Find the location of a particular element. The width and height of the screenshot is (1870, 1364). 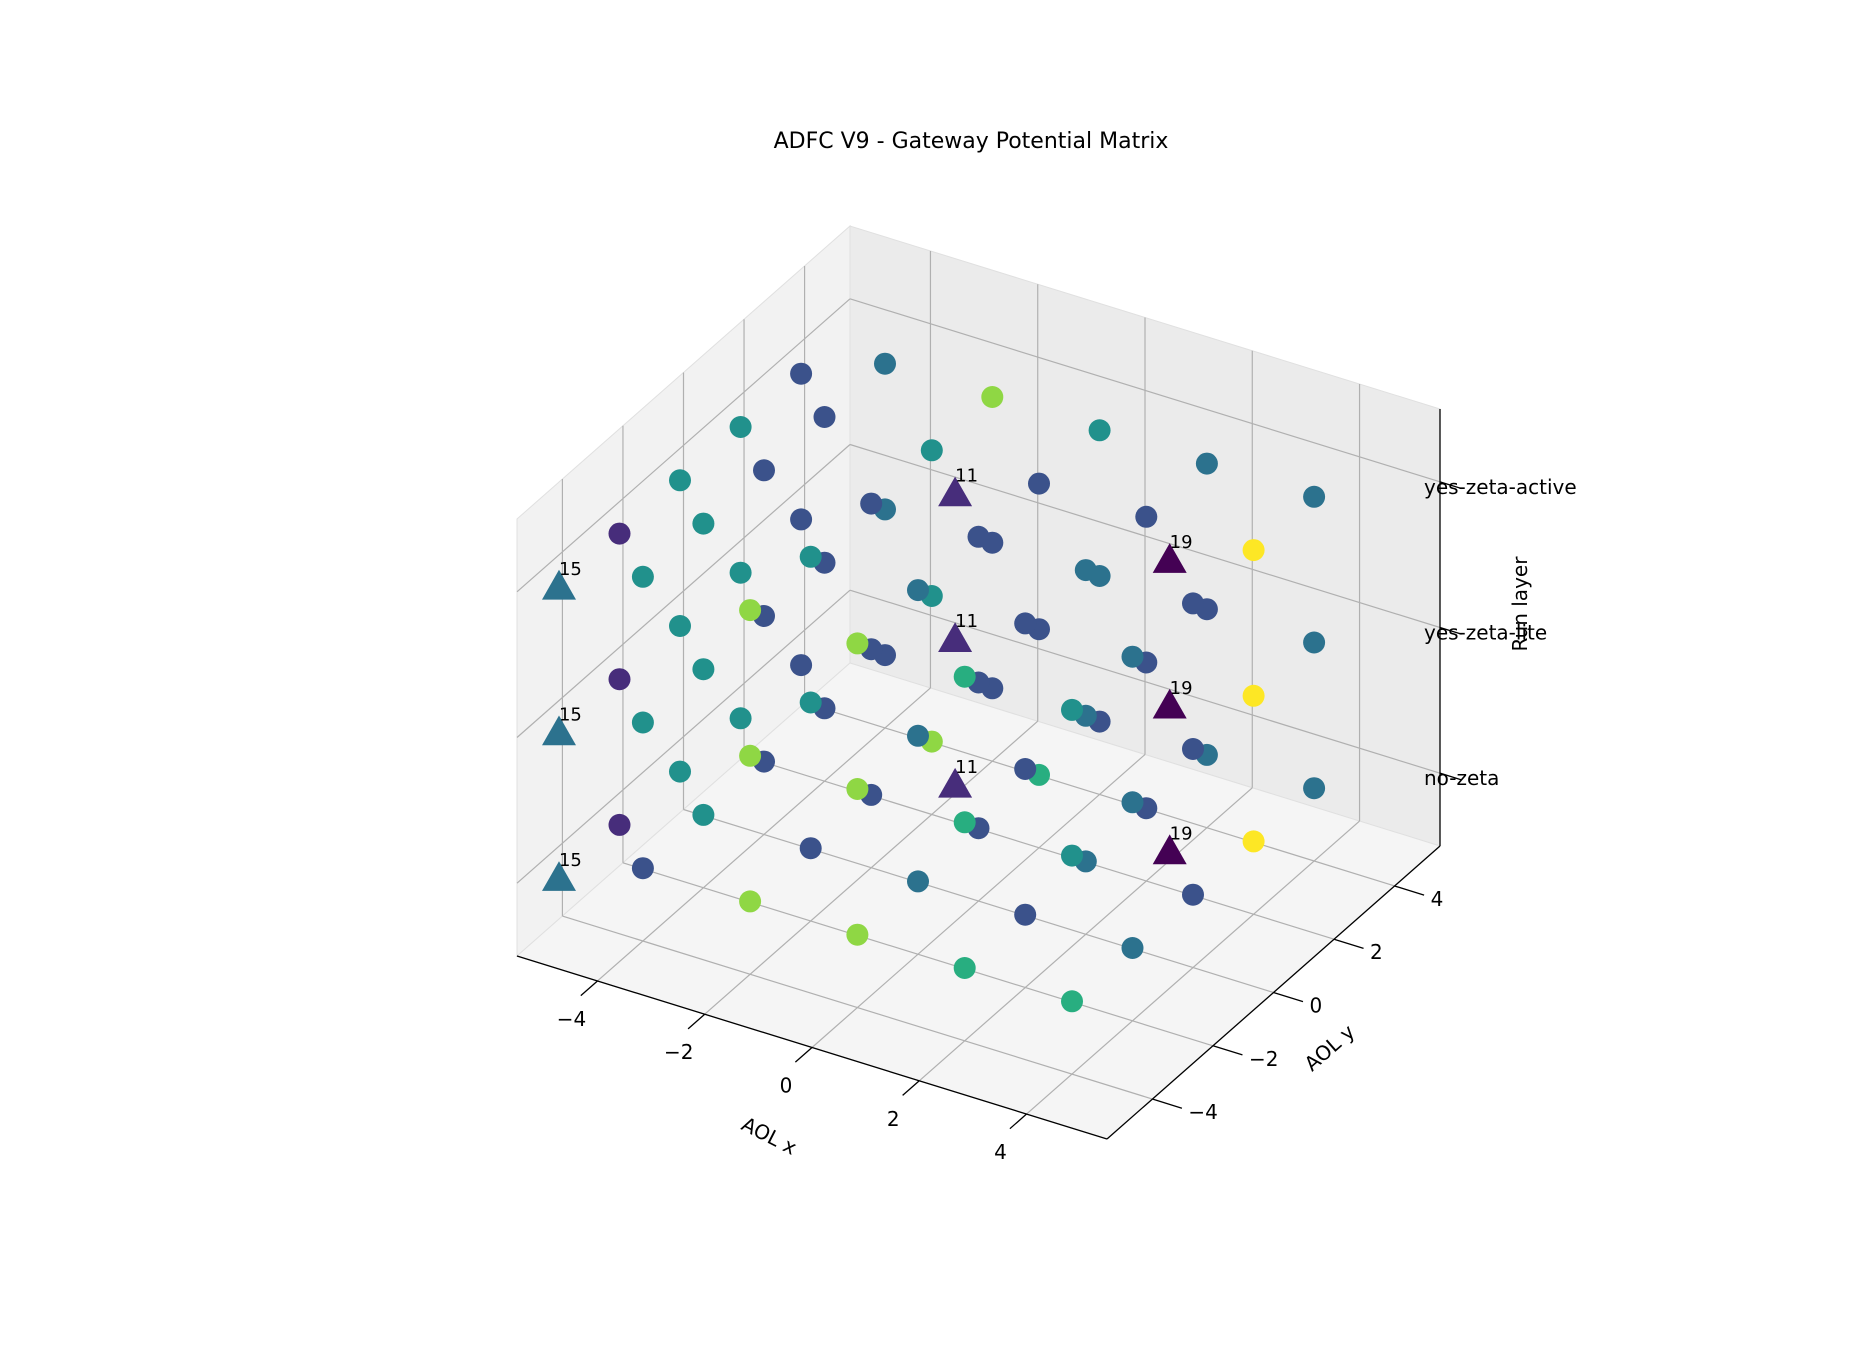

z-tick-label: yes-zeta-lite is located at coordinates (1485, 633).